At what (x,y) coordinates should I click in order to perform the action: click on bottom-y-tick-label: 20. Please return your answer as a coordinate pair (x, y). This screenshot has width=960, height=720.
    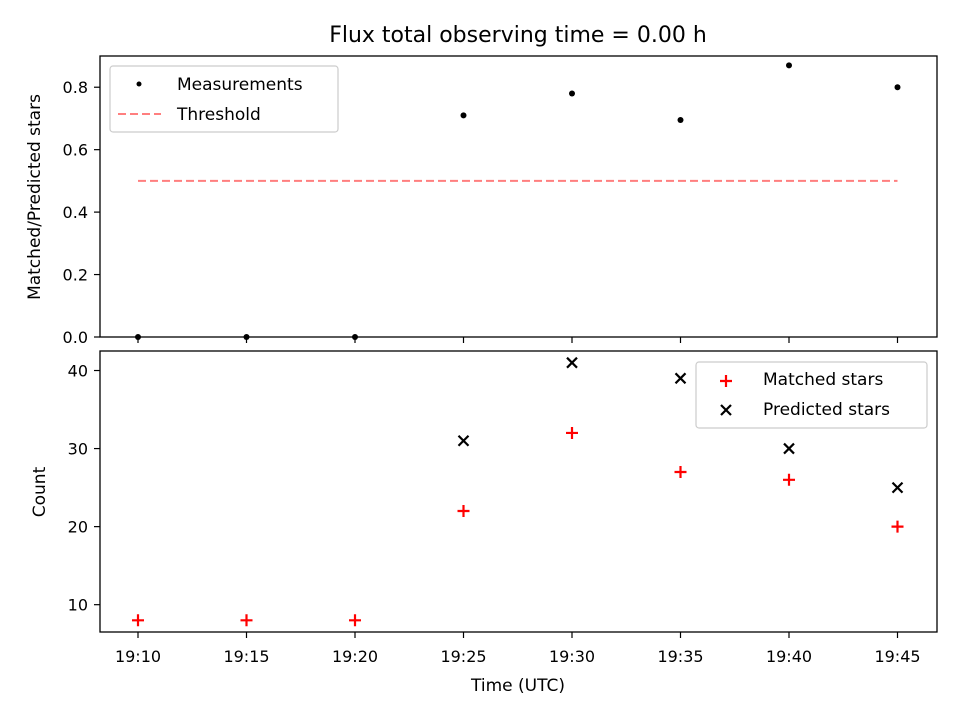
    Looking at the image, I should click on (78, 527).